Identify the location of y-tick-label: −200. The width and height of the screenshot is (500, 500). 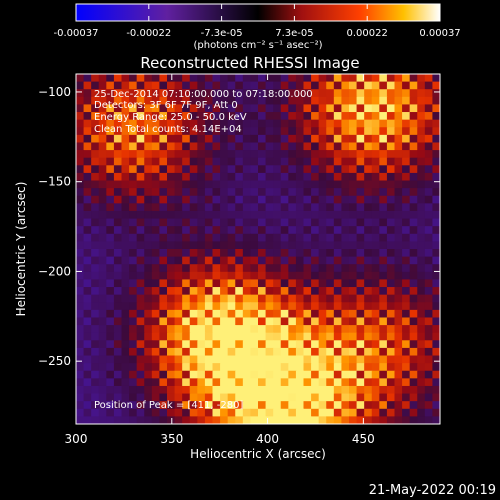
(54, 271).